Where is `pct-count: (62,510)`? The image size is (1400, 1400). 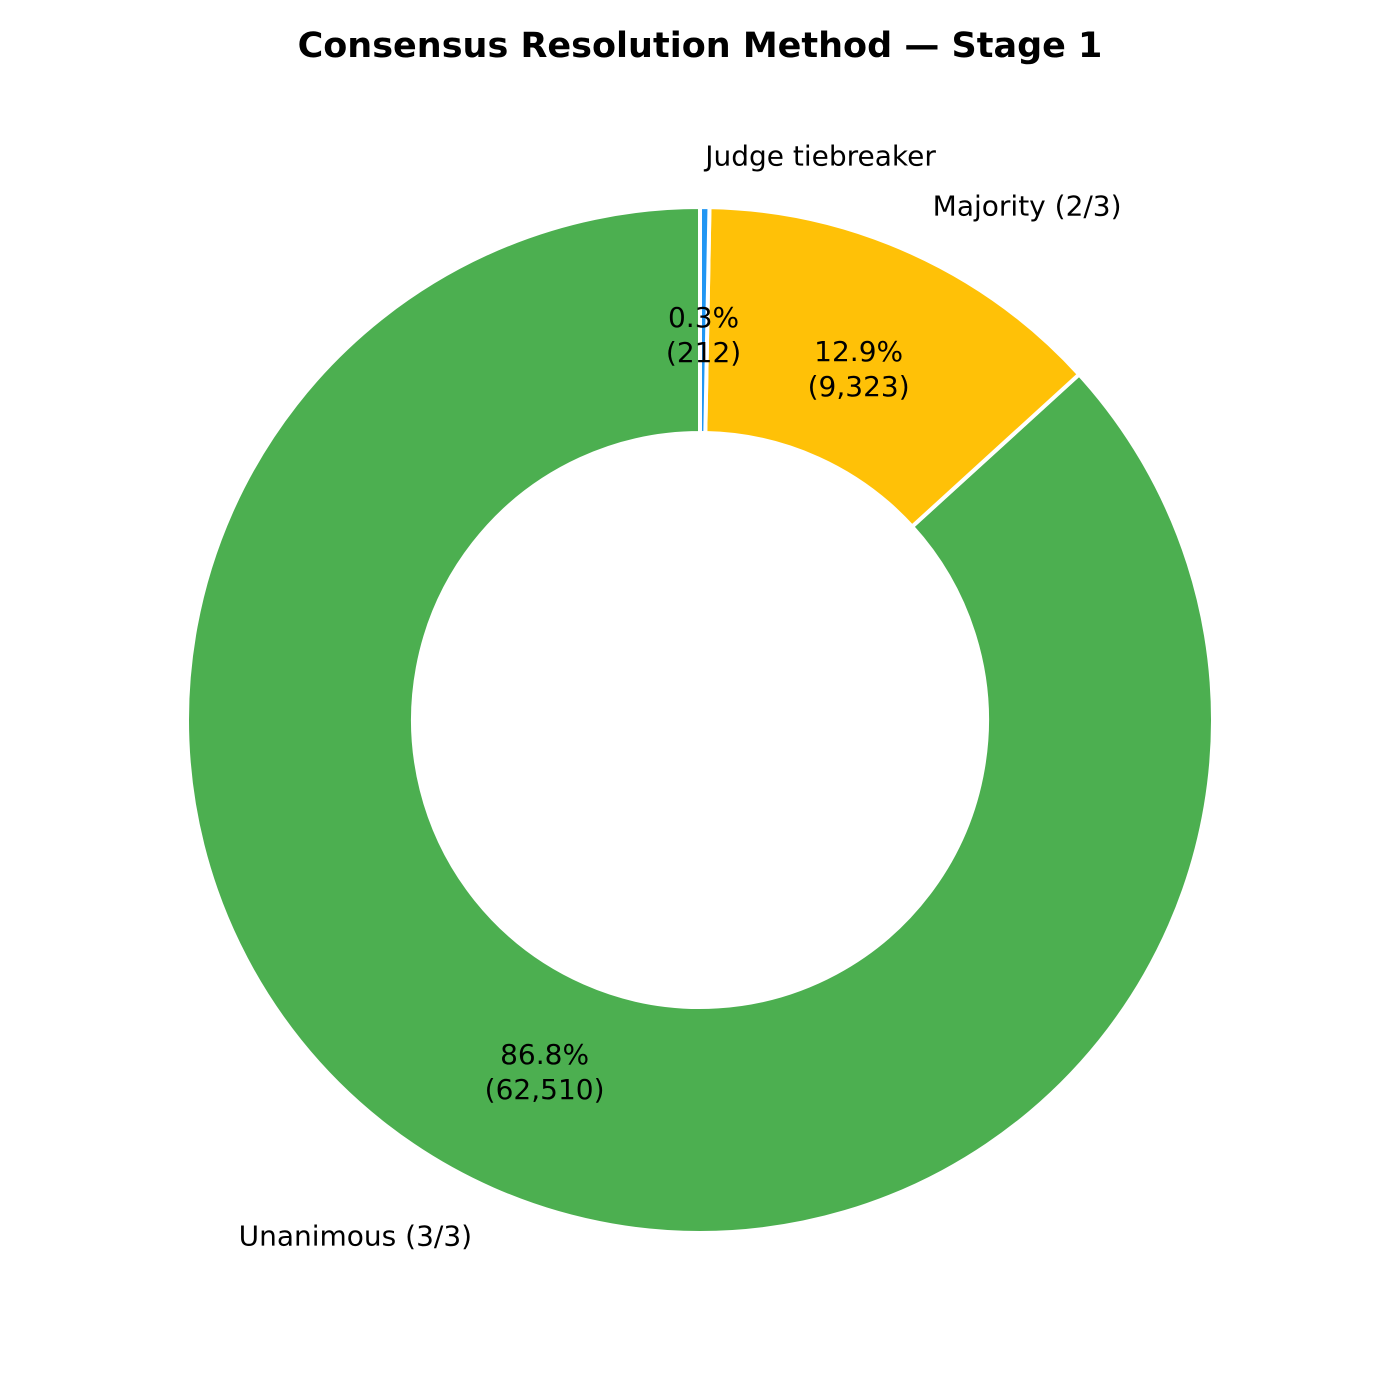 pct-count: (62,510) is located at coordinates (544, 1089).